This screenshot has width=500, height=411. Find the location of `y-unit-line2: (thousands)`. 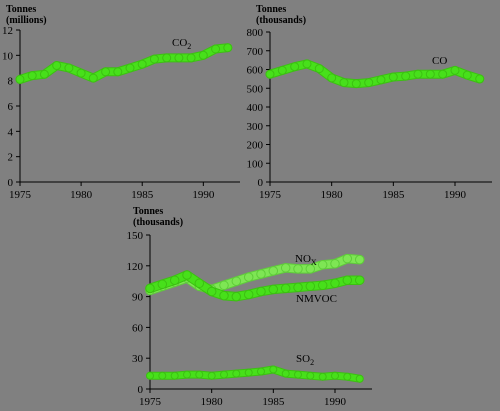

y-unit-line2: (thousands) is located at coordinates (281, 20).